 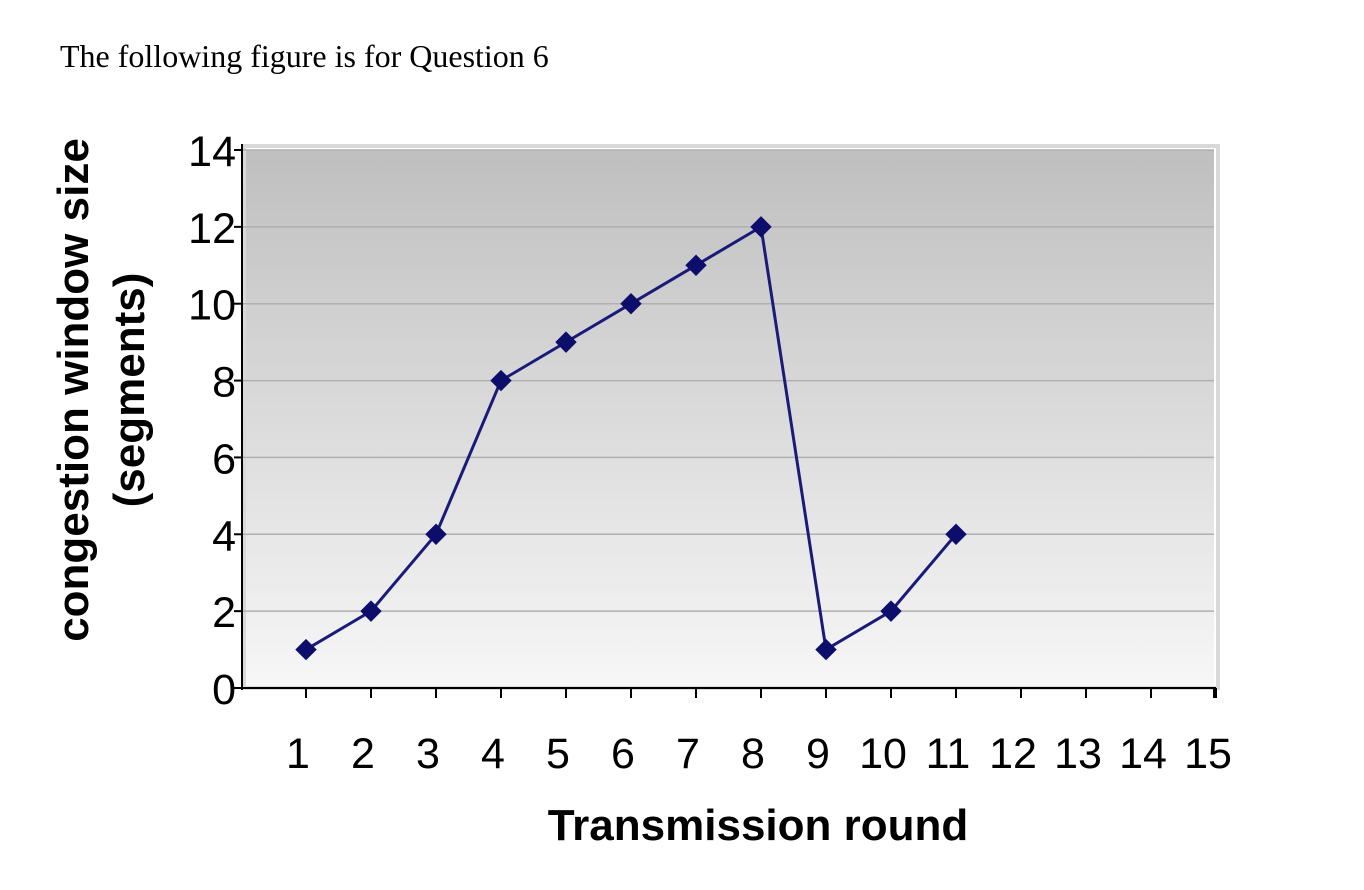 I want to click on x-tick-label: 5, so click(x=558, y=754).